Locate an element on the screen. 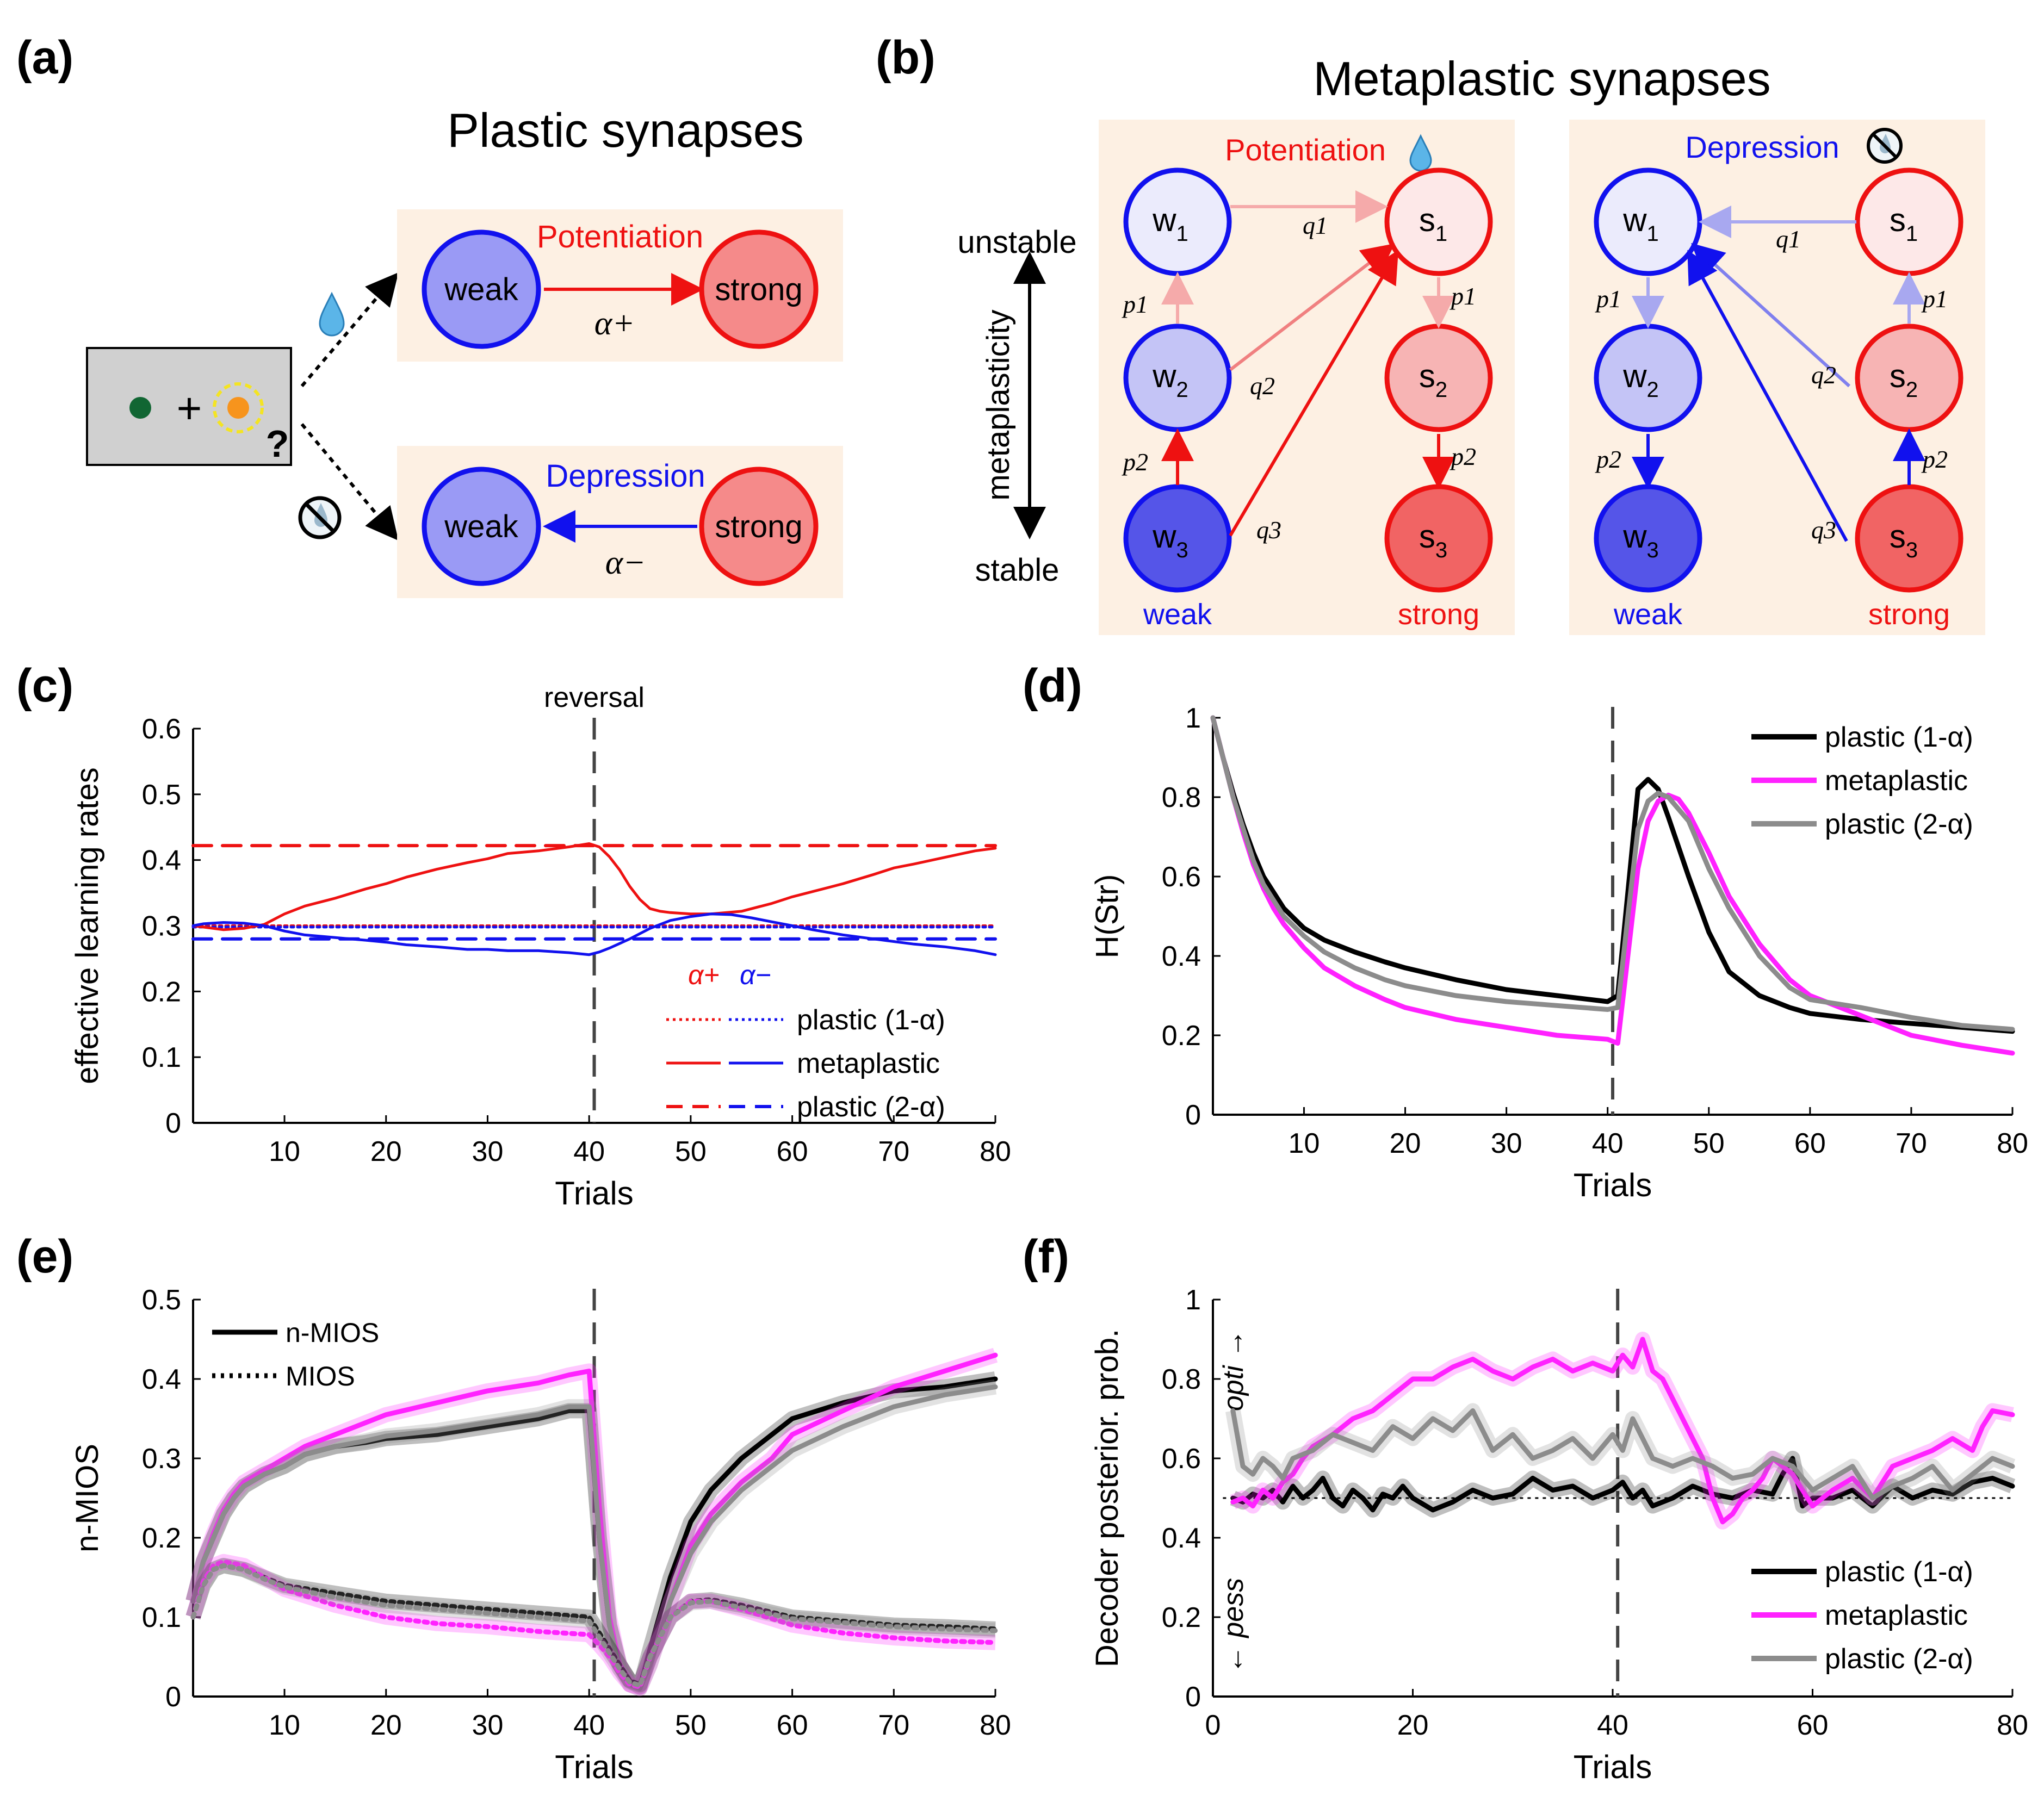  strong-label-left: strong is located at coordinates (1438, 614).